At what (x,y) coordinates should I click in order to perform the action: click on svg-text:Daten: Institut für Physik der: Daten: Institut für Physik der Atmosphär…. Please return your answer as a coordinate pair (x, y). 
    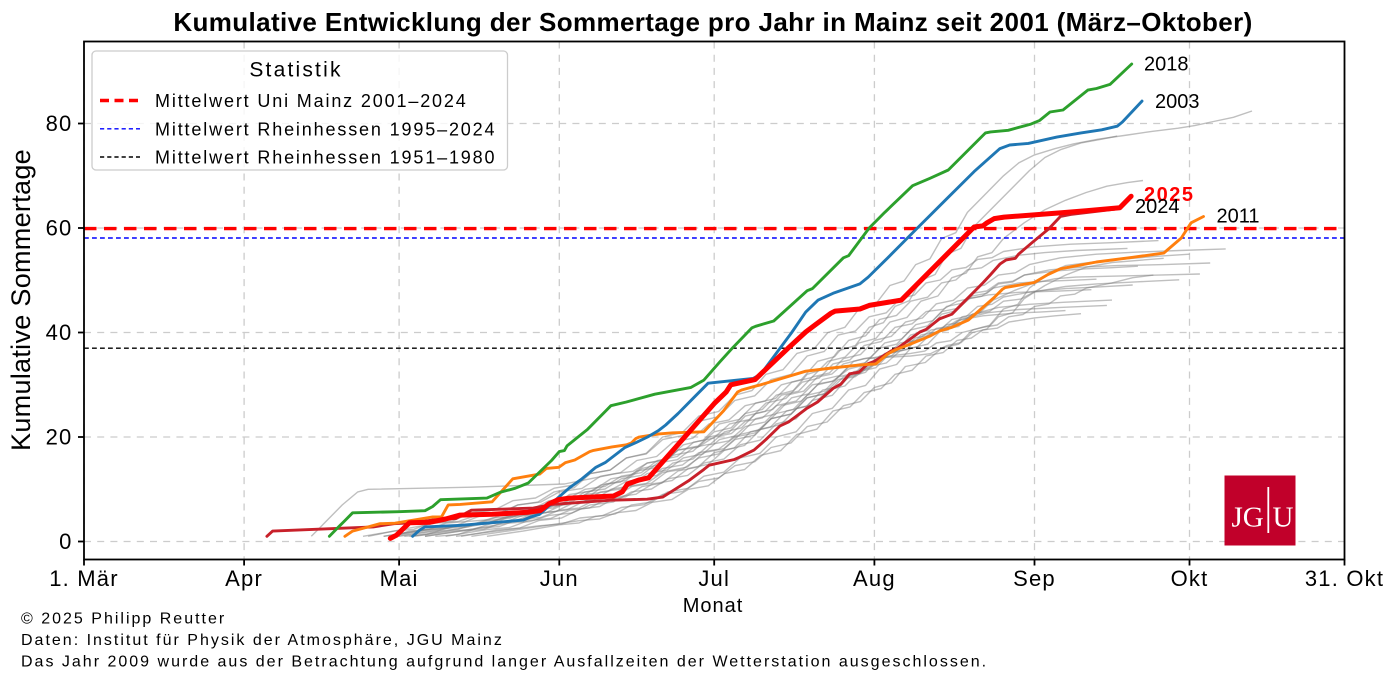
    Looking at the image, I should click on (262, 640).